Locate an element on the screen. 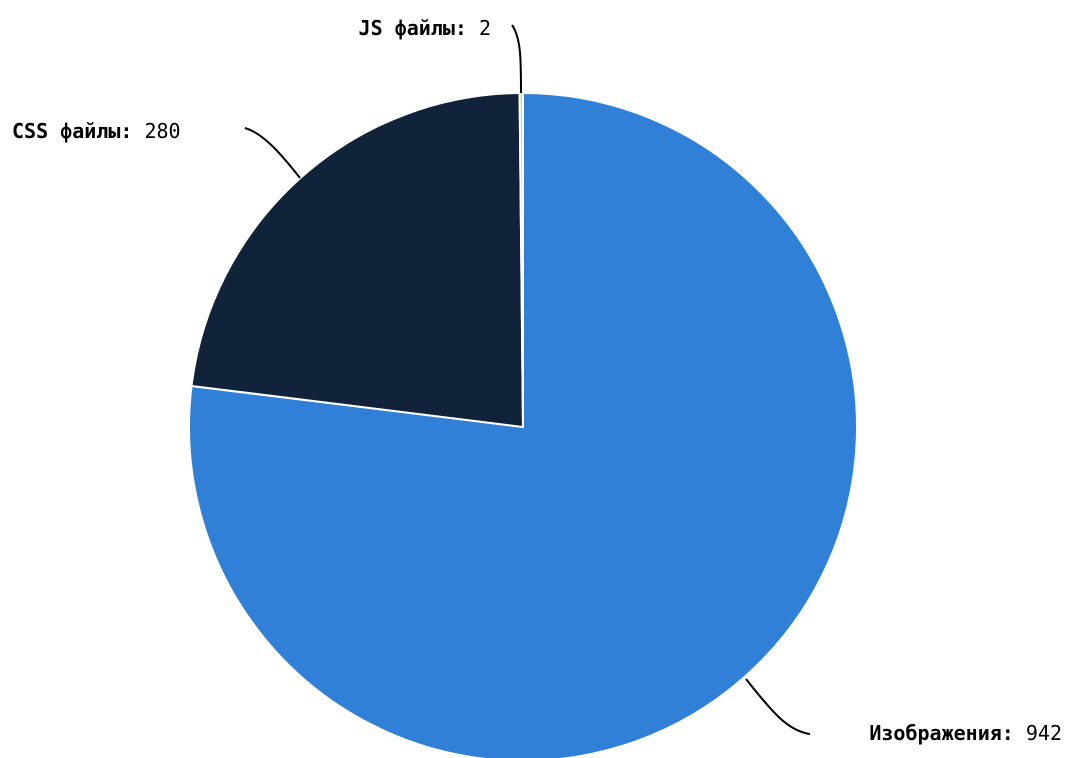  slice-label-value: 280 is located at coordinates (156, 131).